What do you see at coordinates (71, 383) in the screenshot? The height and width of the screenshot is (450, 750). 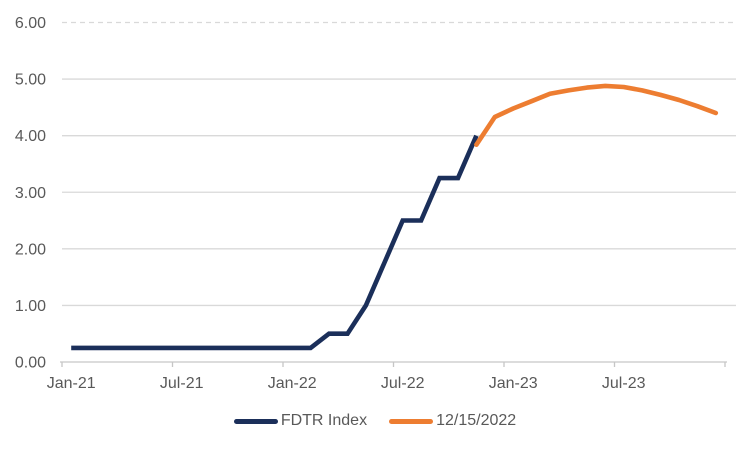 I see `svg-text: Jan-21` at bounding box center [71, 383].